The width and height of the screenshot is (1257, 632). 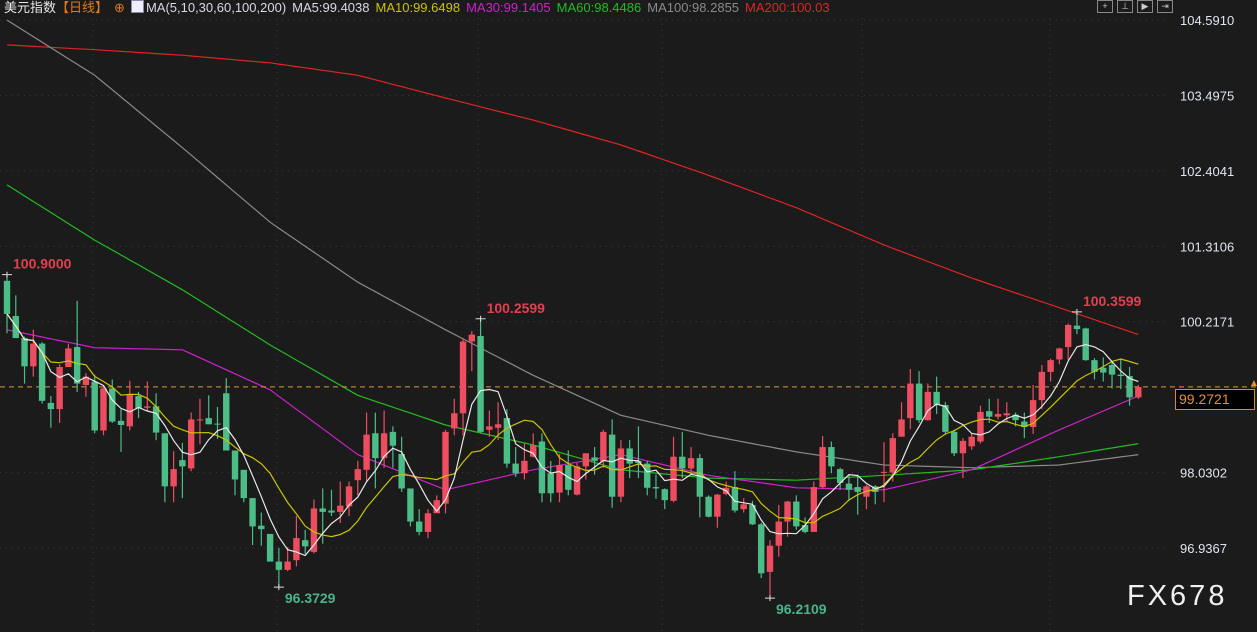 I want to click on watermark: FX678, so click(x=1177, y=596).